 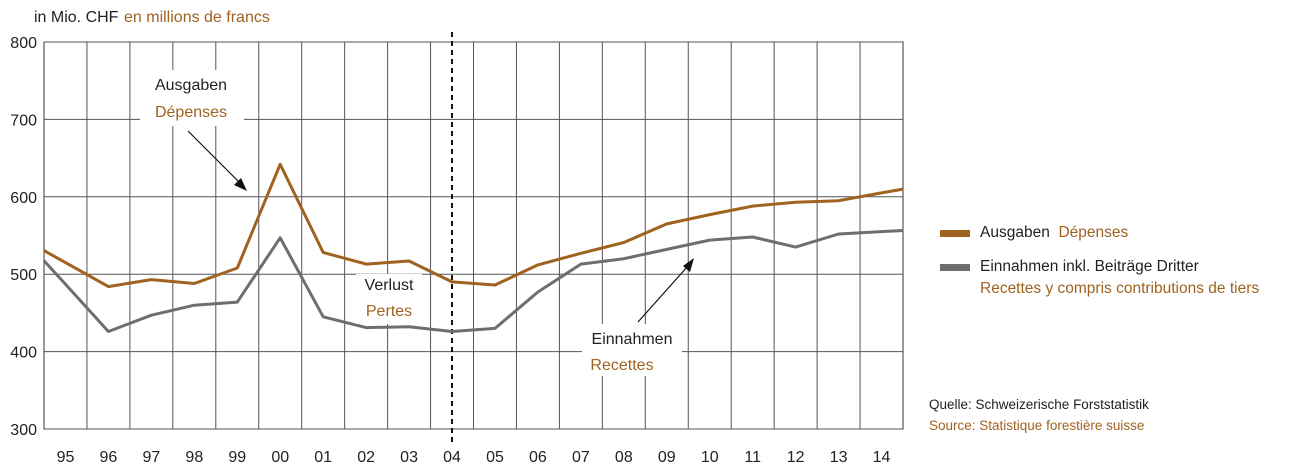 What do you see at coordinates (452, 457) in the screenshot?
I see `x-tick-04: 04` at bounding box center [452, 457].